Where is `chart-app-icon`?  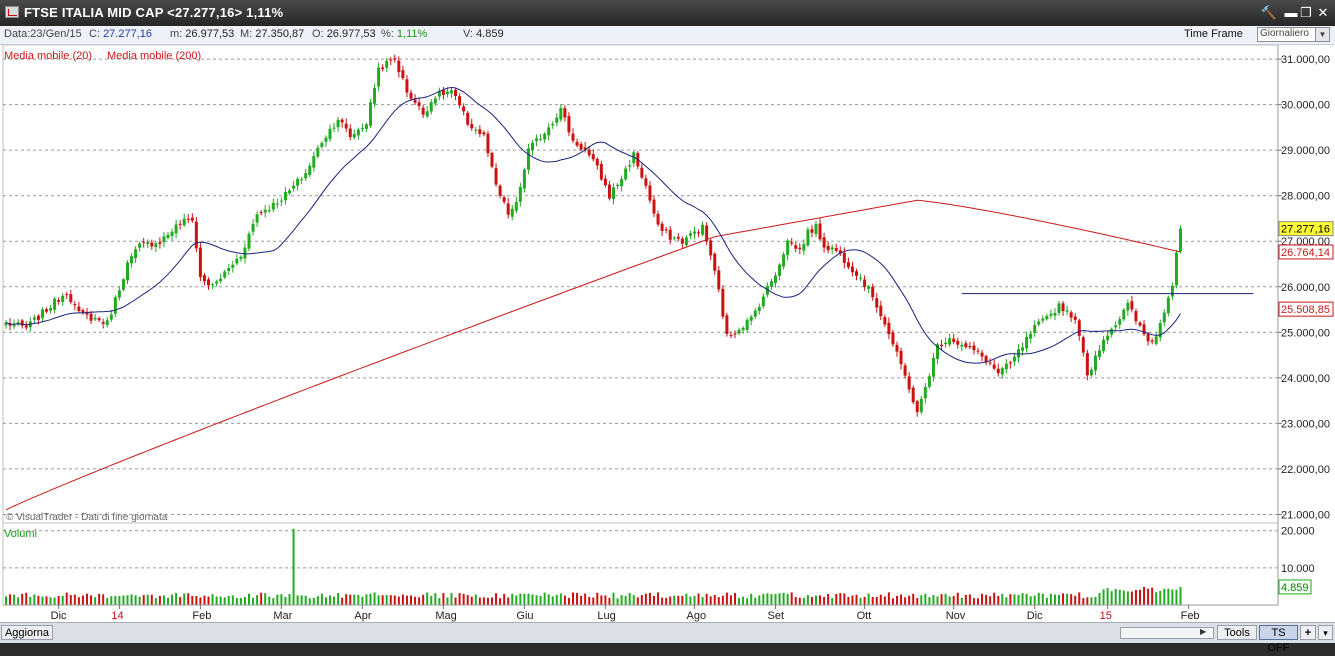 chart-app-icon is located at coordinates (12, 12).